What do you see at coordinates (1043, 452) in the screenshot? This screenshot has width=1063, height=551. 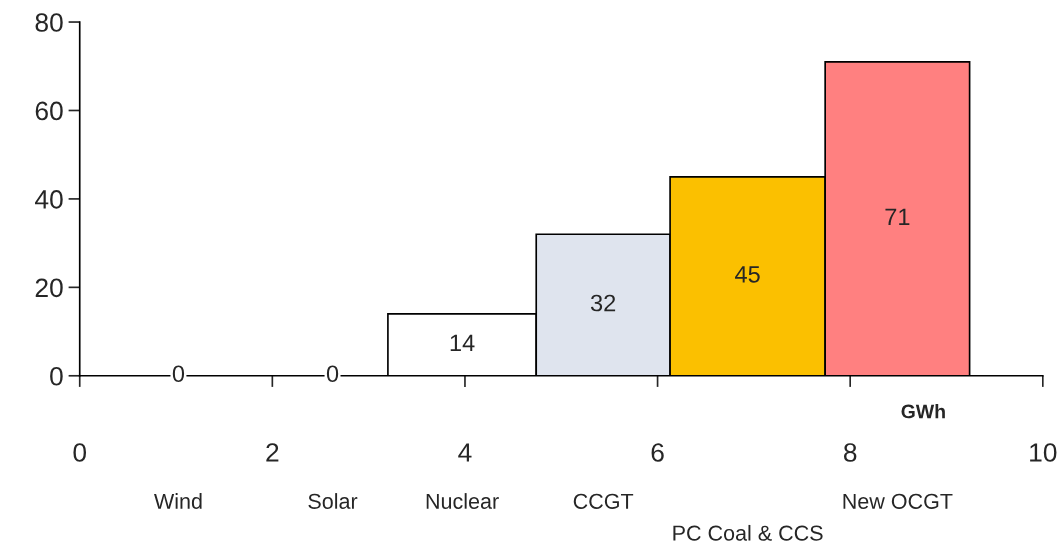 I see `x-tick-label: 10` at bounding box center [1043, 452].